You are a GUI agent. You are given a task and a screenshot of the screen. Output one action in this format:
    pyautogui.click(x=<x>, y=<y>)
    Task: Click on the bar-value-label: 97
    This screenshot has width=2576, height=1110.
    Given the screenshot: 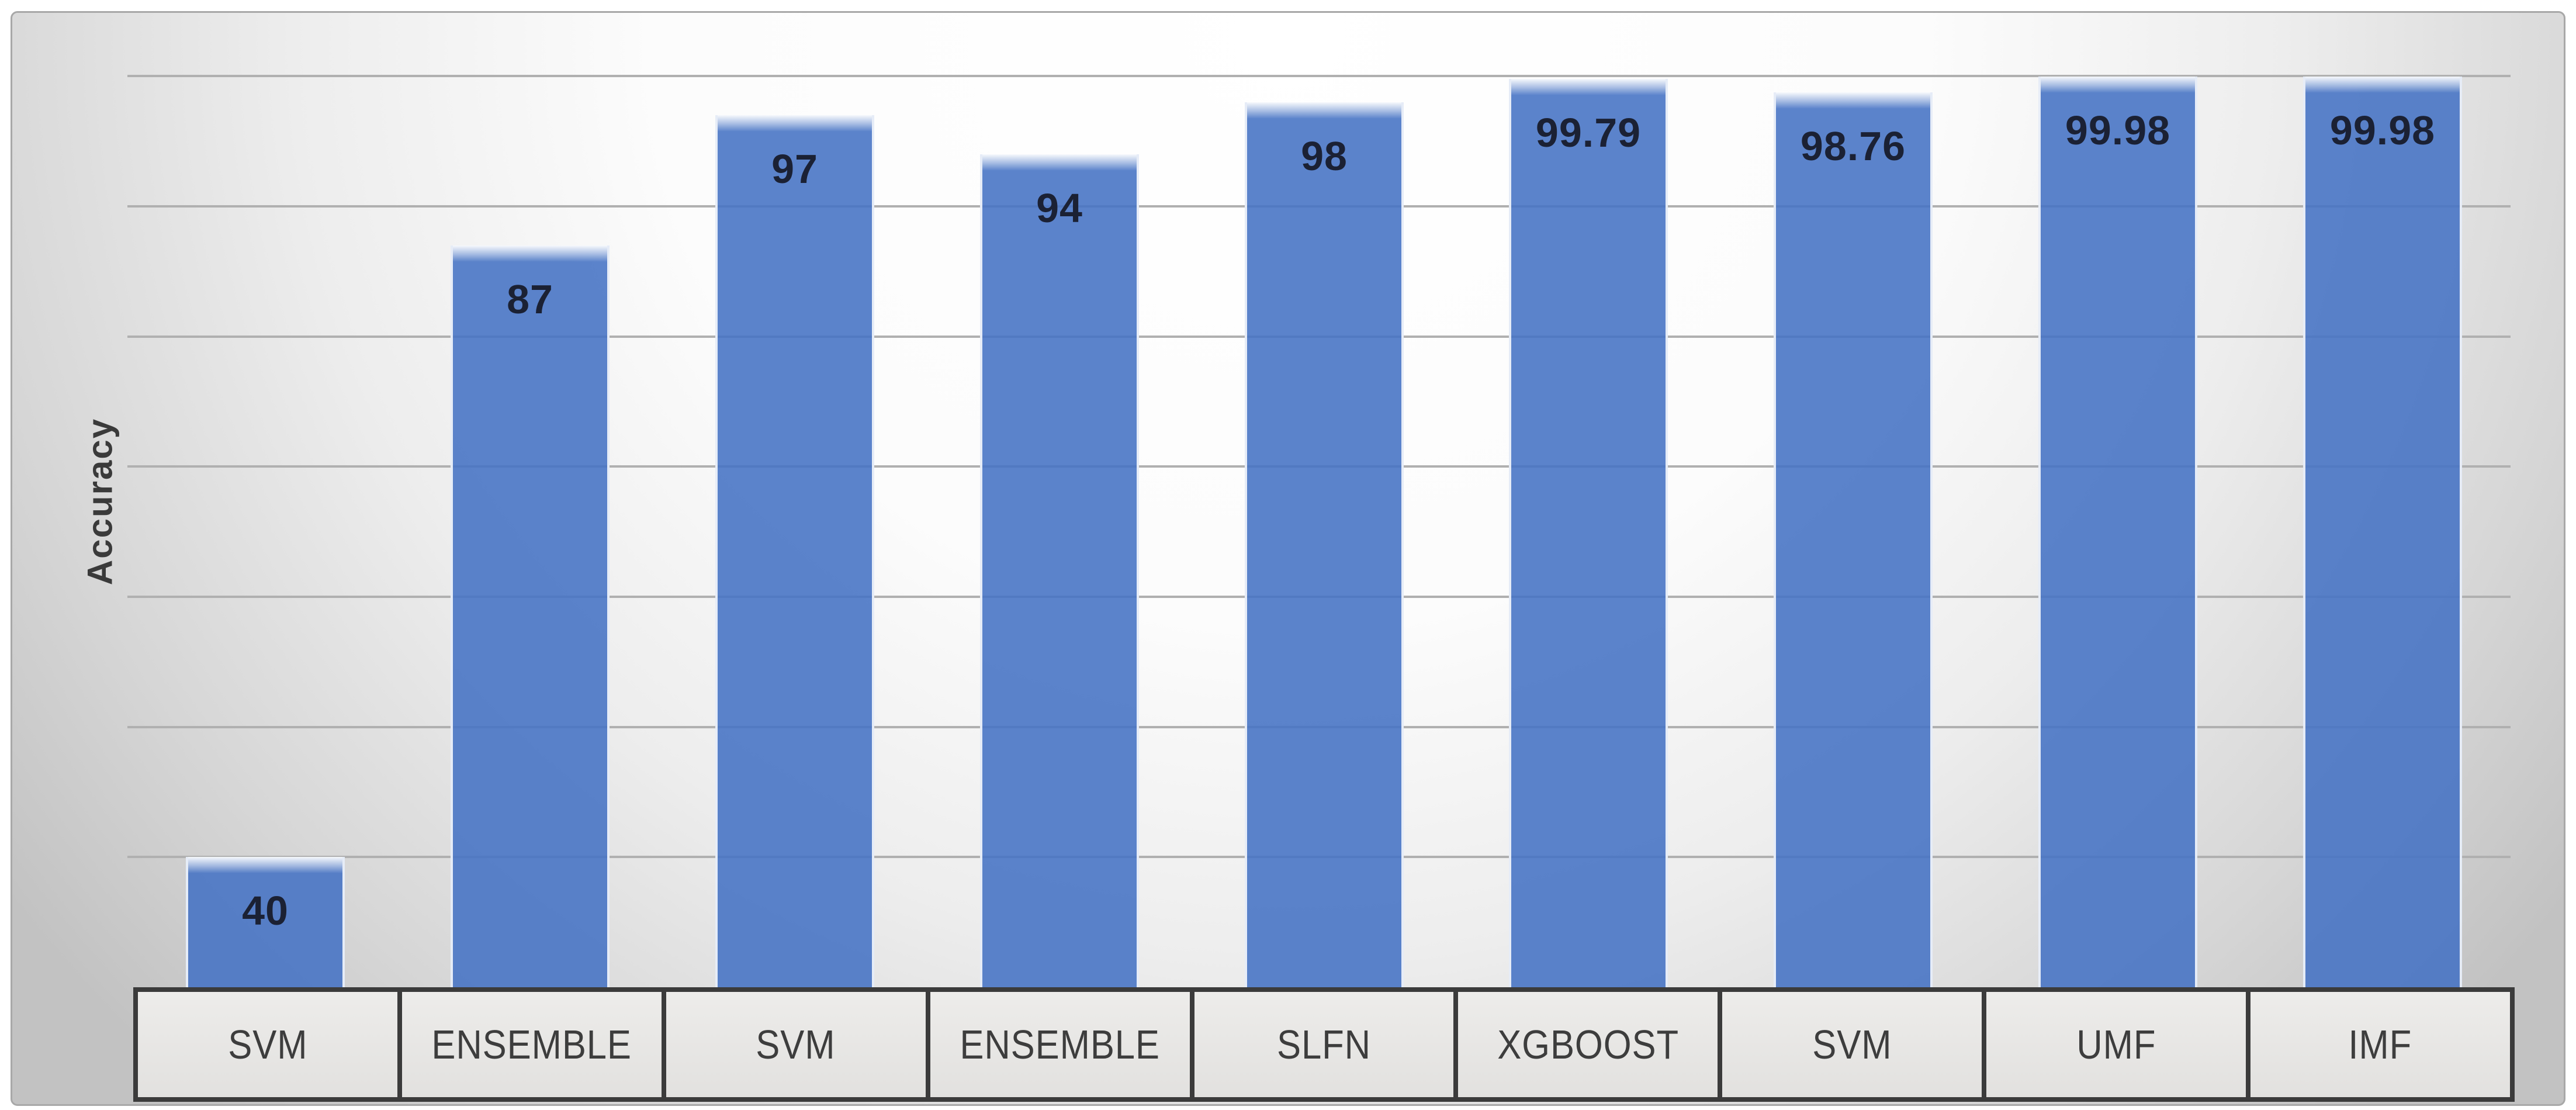 What is the action you would take?
    pyautogui.click(x=795, y=169)
    